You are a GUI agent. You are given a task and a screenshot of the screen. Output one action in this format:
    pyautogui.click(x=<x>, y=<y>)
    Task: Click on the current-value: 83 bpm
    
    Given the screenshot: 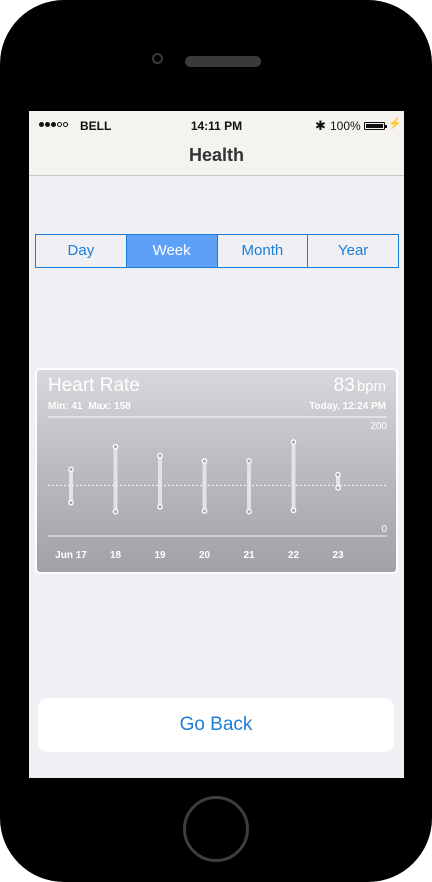 What is the action you would take?
    pyautogui.click(x=360, y=386)
    